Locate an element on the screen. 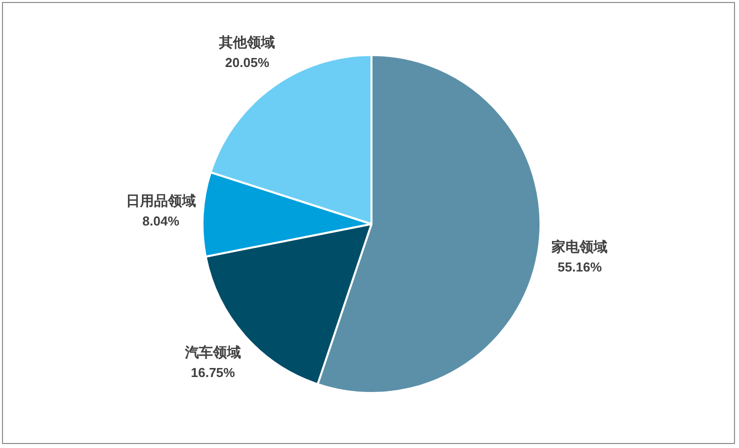 The image size is (739, 448). data-label: 16.75% is located at coordinates (213, 372).